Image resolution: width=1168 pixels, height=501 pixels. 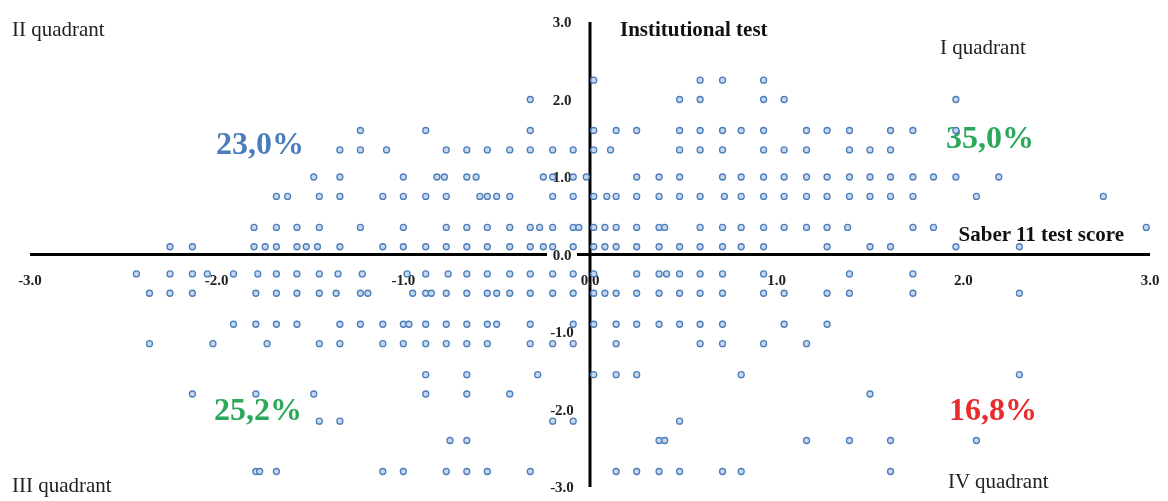 I want to click on annotation: 16,8%, so click(x=993, y=409).